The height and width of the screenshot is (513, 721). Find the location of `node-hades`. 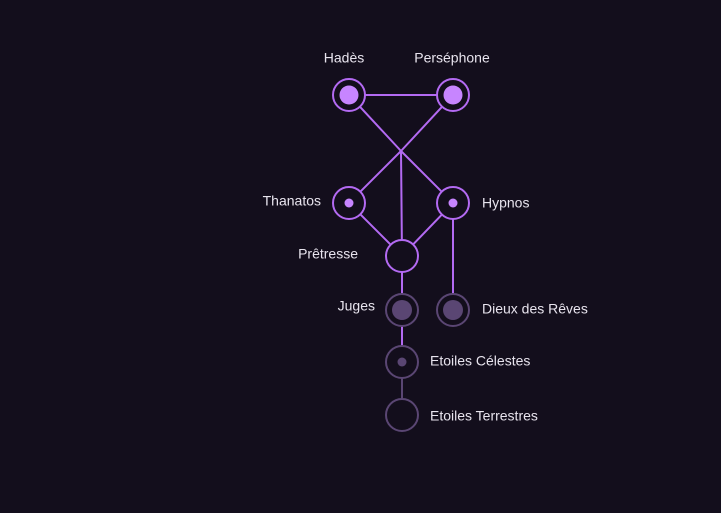

node-hades is located at coordinates (349, 95).